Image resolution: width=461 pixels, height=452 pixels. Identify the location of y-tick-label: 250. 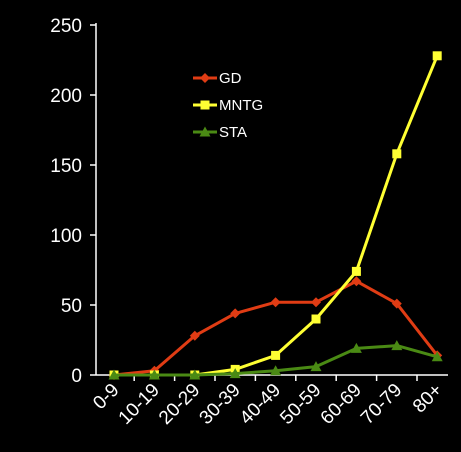
(66, 26).